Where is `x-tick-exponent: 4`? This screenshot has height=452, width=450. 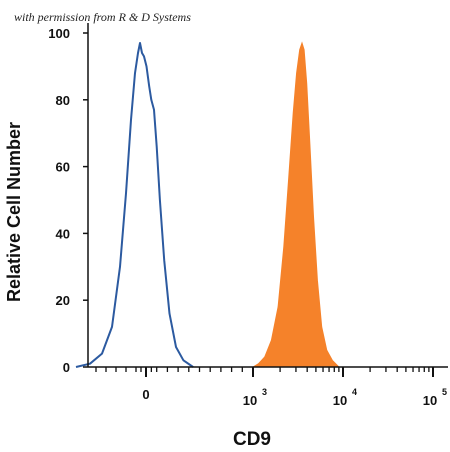 x-tick-exponent: 4 is located at coordinates (354, 392).